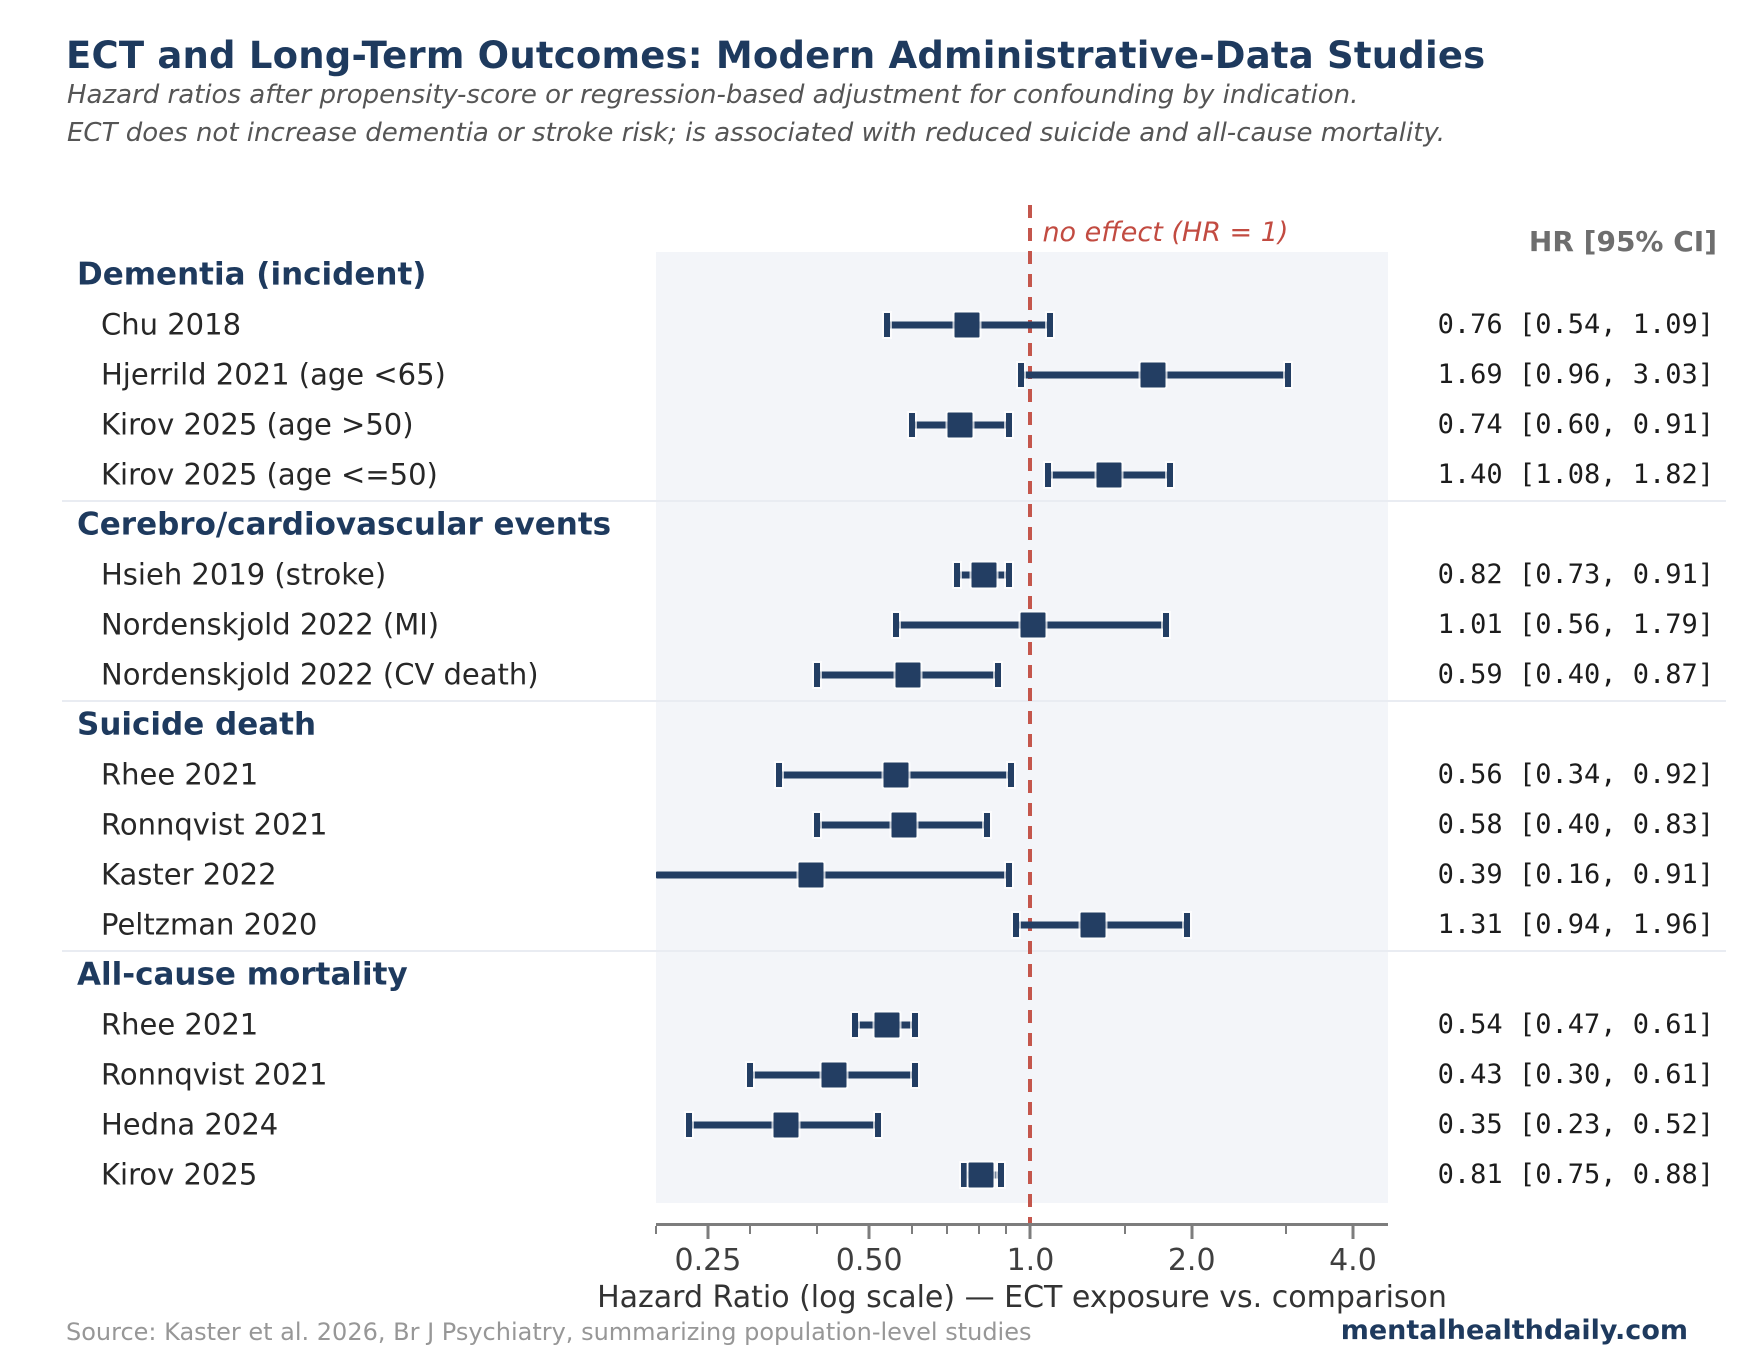 This screenshot has width=1760, height=1360. What do you see at coordinates (1353, 1260) in the screenshot?
I see `x-axis-tick-label: 4.0` at bounding box center [1353, 1260].